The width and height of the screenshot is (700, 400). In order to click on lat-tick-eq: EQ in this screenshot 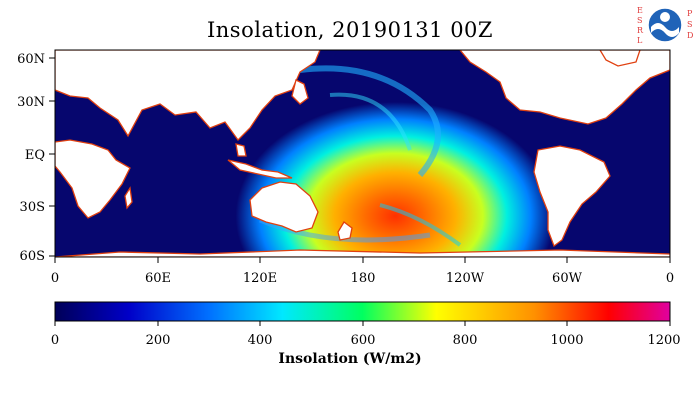, I will do `click(35, 155)`.